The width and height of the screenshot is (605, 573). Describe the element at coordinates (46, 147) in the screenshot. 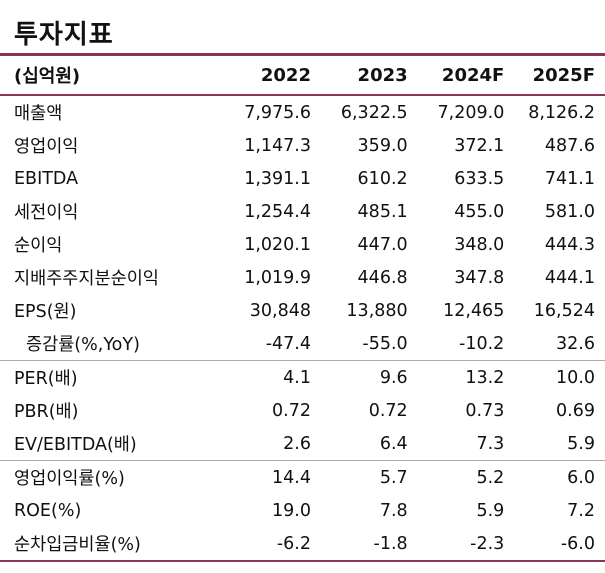

I see `row-label: 영업이익` at that location.